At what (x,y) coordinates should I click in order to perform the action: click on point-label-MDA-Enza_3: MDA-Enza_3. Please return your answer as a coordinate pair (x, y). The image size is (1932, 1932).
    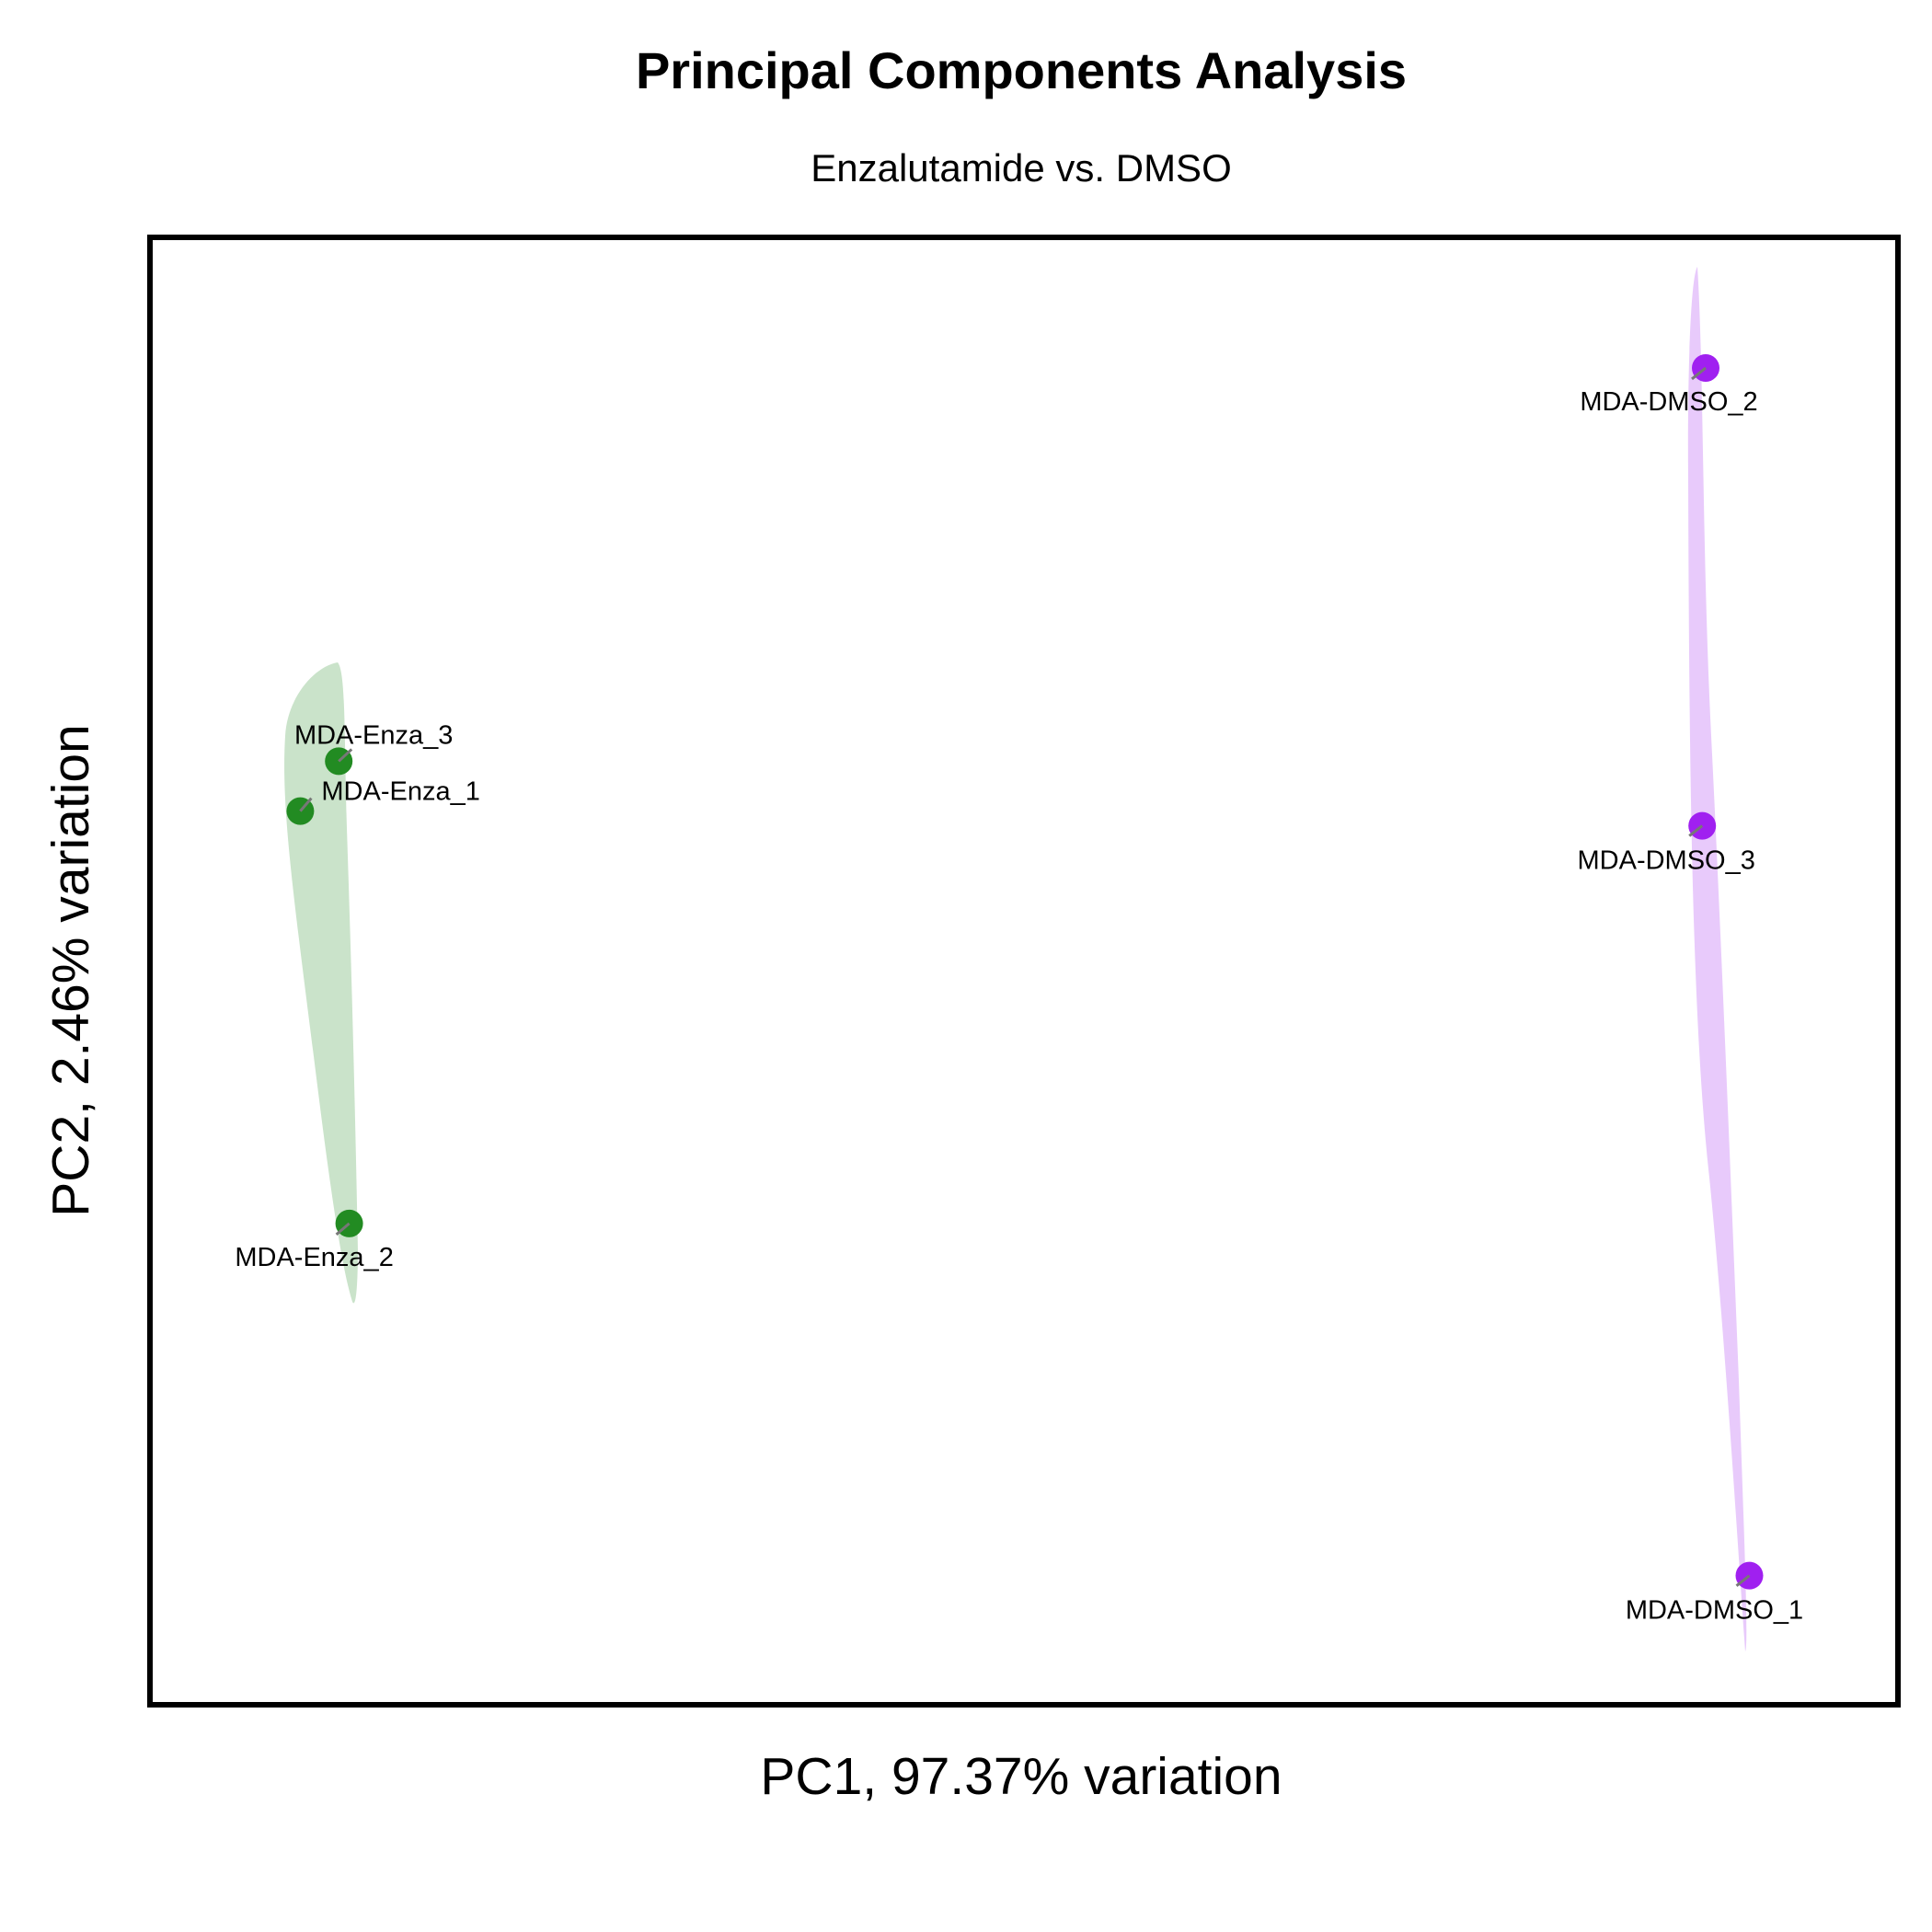
    Looking at the image, I should click on (373, 735).